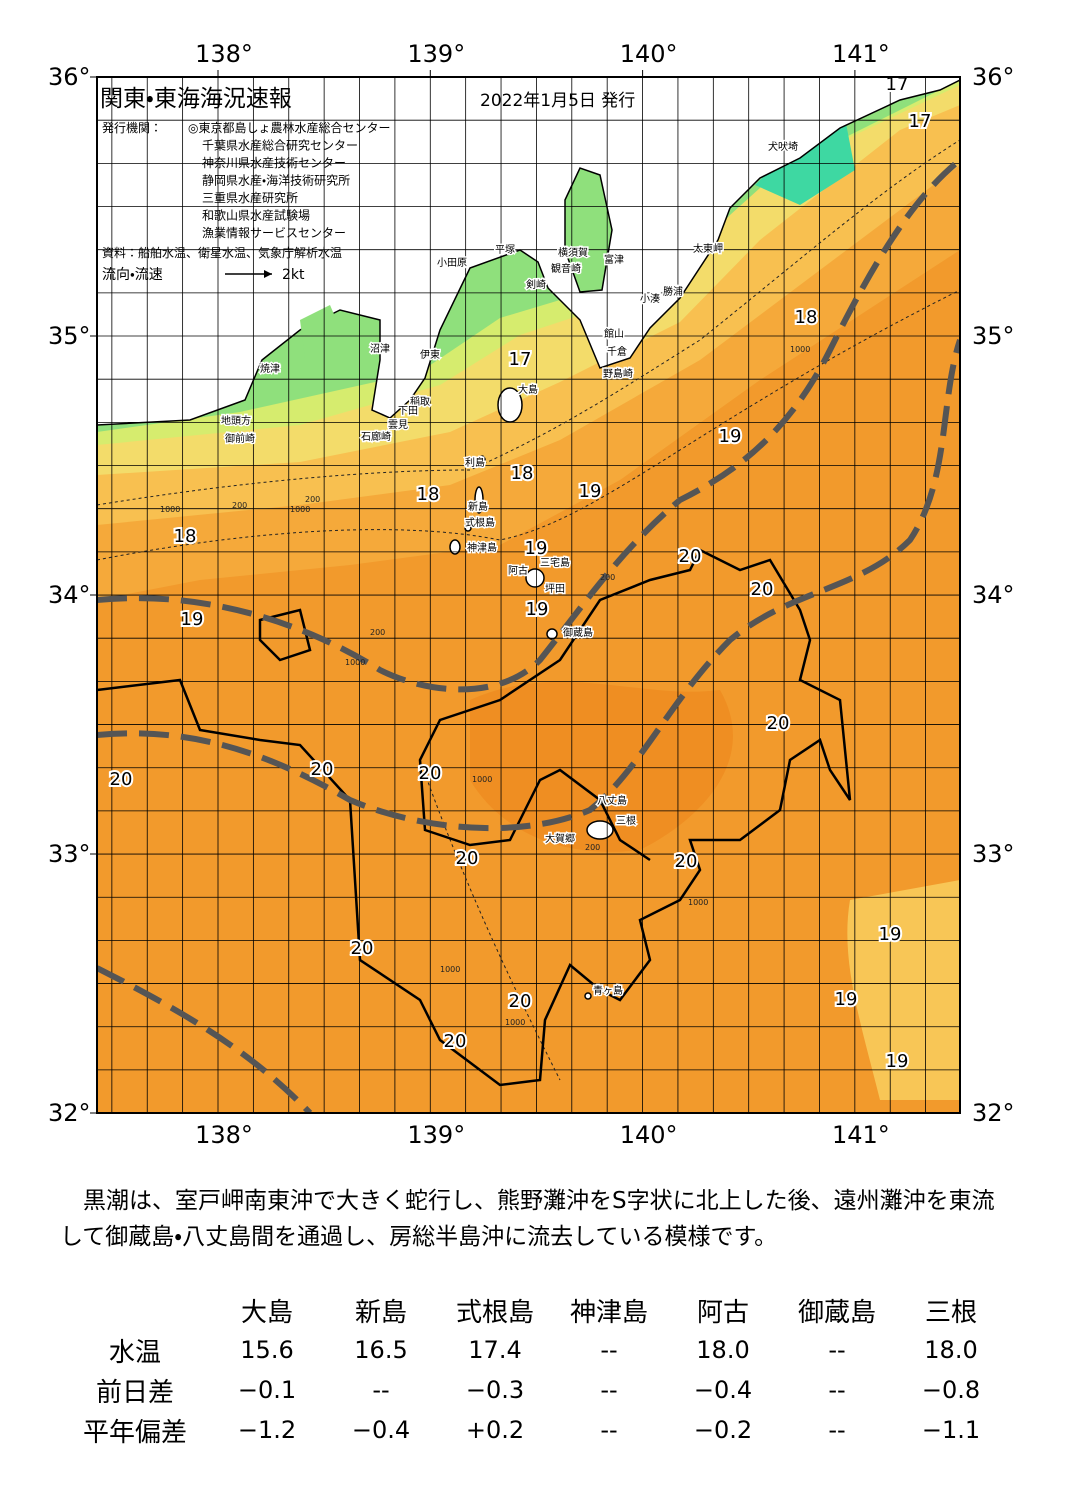  I want to click on agency: 千葉県水産総合研究センター, so click(280, 145).